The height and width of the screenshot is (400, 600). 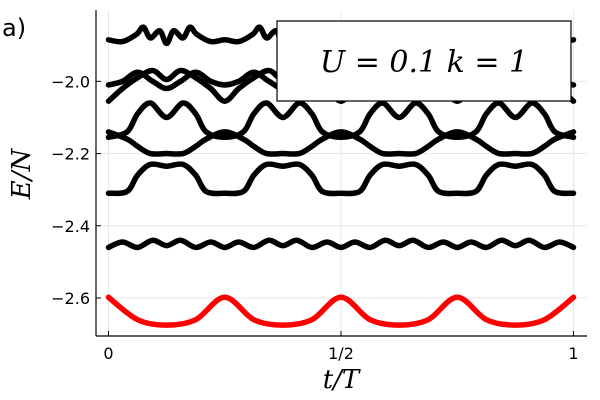 What do you see at coordinates (70, 81) in the screenshot?
I see `y-tick-label-3: −2.0` at bounding box center [70, 81].